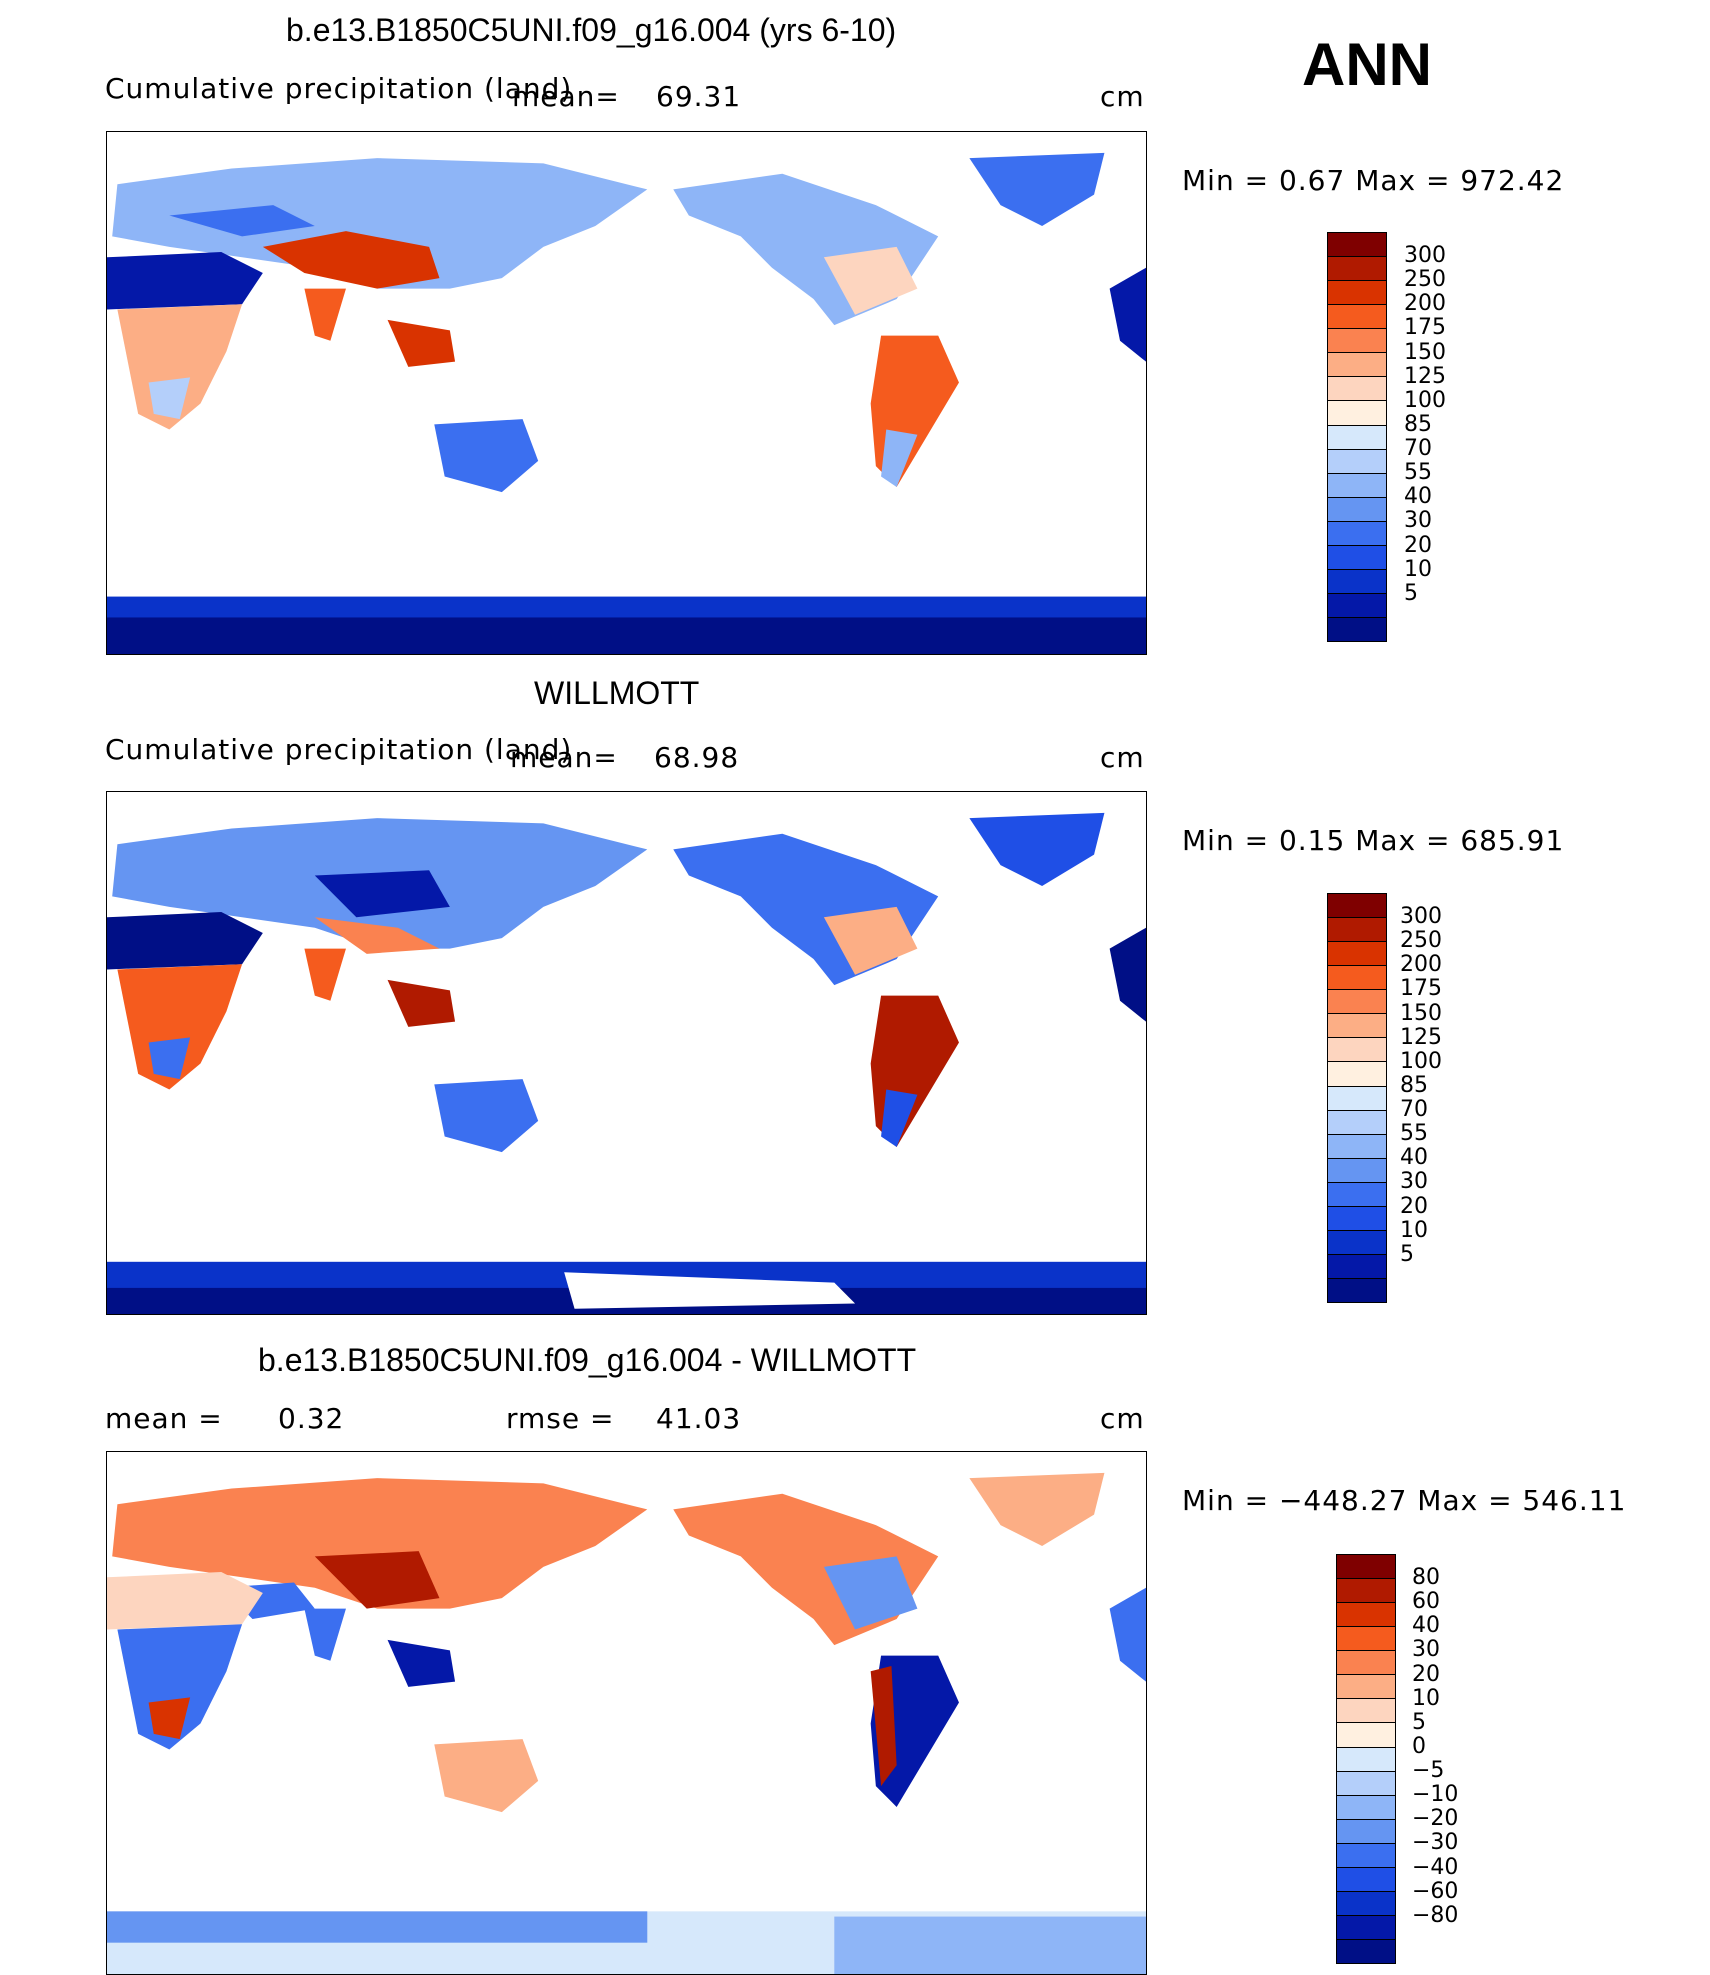 This screenshot has height=1975, width=1710. I want to click on colorbar-tick-label: 5, so click(1419, 1722).